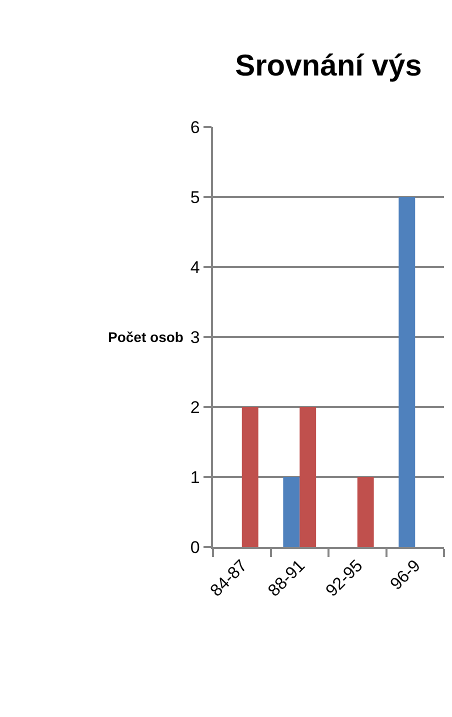 This screenshot has height=717, width=452. I want to click on y-tick-label: 2, so click(195, 407).